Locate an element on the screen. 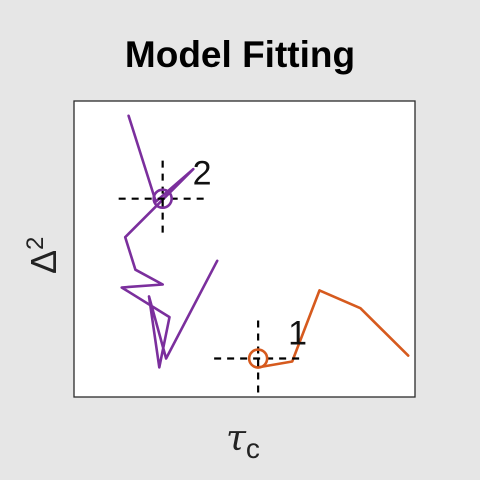 The height and width of the screenshot is (480, 480). x-axis-label-base: τ is located at coordinates (236, 438).